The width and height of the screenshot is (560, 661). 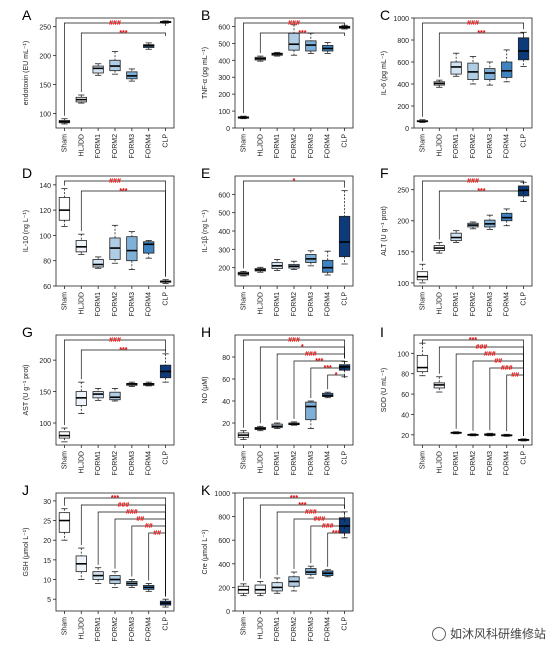 What do you see at coordinates (226, 402) in the screenshot?
I see `y-tick-label: 40` at bounding box center [226, 402].